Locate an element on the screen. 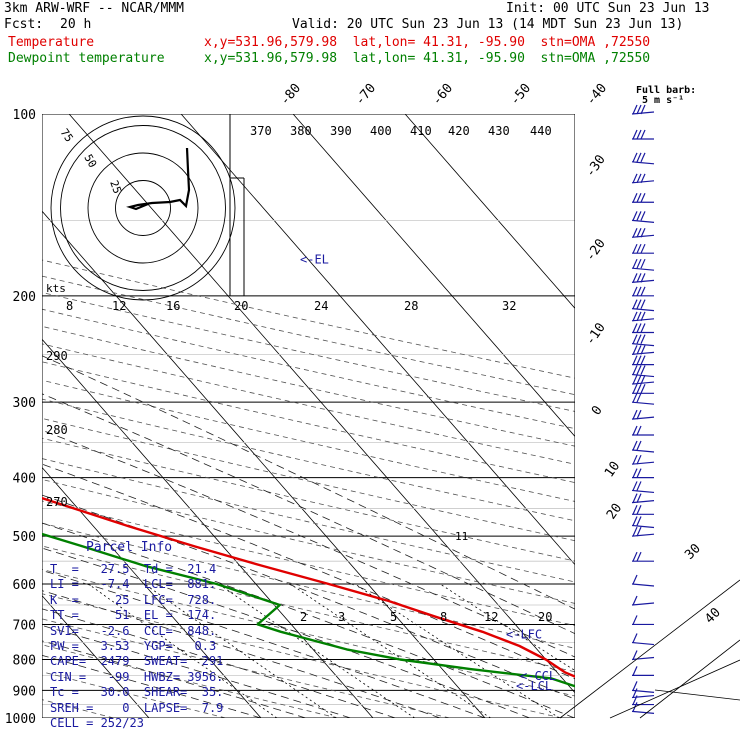 The image size is (740, 740). level-annotation: <-LFC is located at coordinates (524, 635).